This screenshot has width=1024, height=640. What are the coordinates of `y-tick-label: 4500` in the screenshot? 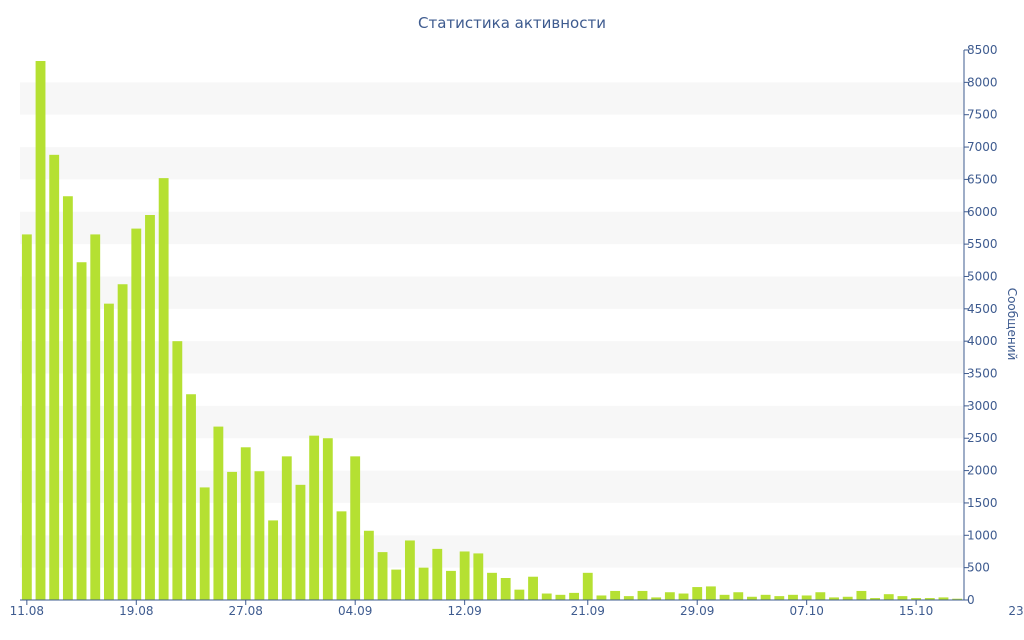 It's located at (982, 309).